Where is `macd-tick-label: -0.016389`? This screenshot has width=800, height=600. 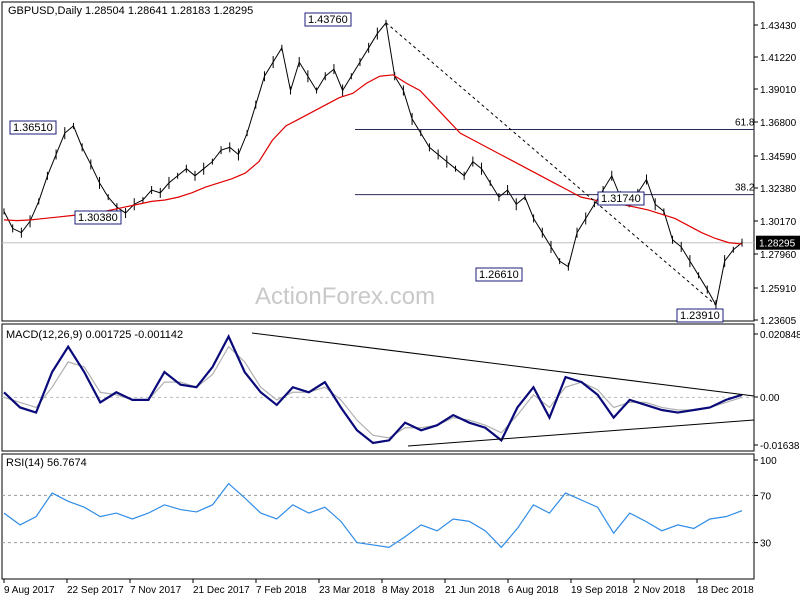
macd-tick-label: -0.016389 is located at coordinates (780, 446).